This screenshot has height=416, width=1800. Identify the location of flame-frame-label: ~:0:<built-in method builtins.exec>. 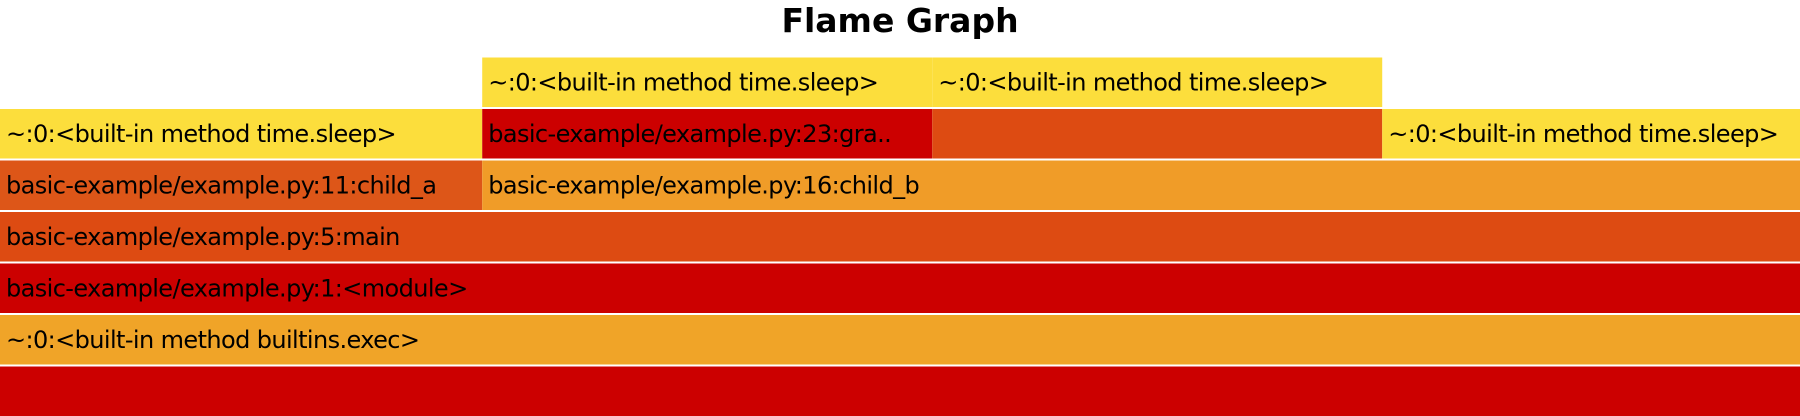
(212, 340).